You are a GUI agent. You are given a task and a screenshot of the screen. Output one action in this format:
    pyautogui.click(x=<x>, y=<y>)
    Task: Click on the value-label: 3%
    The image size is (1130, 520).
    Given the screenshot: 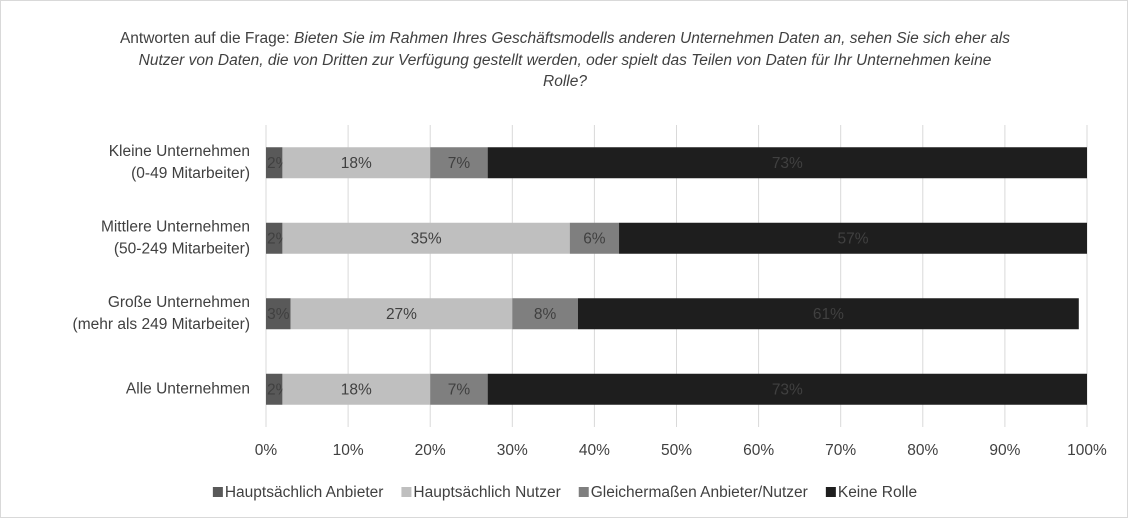 What is the action you would take?
    pyautogui.click(x=278, y=314)
    